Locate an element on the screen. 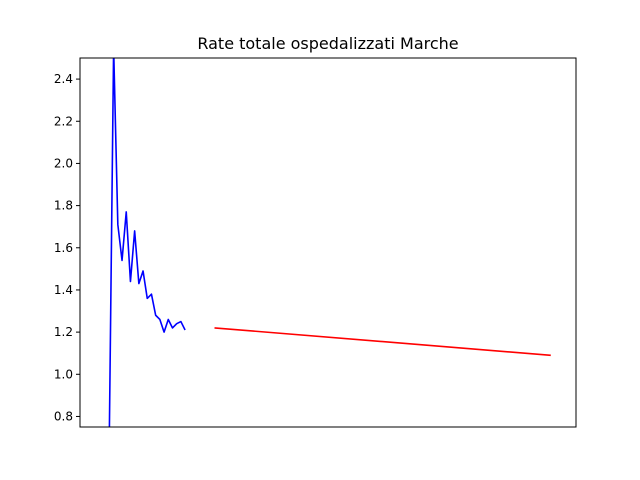 This screenshot has width=640, height=480. y-tick-label: 0.8 is located at coordinates (63, 416).